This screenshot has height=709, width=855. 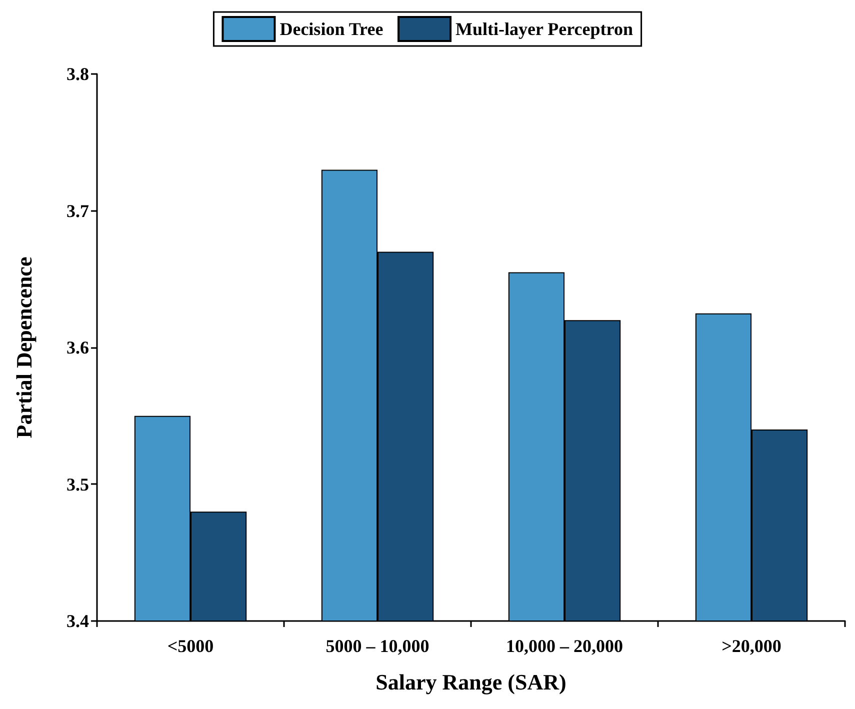 What do you see at coordinates (77, 484) in the screenshot?
I see `y-tick-label: 3.5` at bounding box center [77, 484].